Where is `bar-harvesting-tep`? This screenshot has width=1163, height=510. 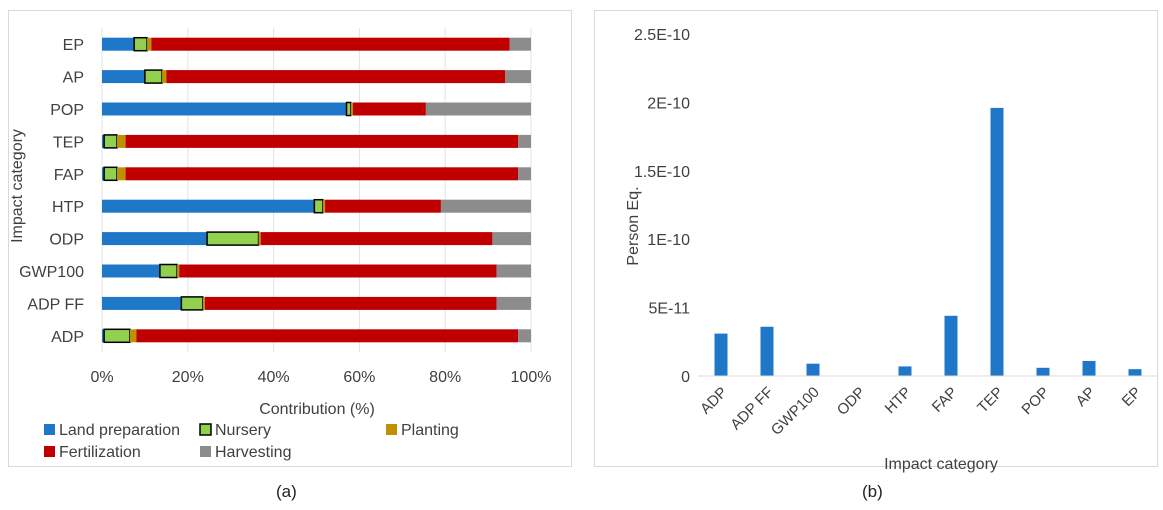
bar-harvesting-tep is located at coordinates (524, 141).